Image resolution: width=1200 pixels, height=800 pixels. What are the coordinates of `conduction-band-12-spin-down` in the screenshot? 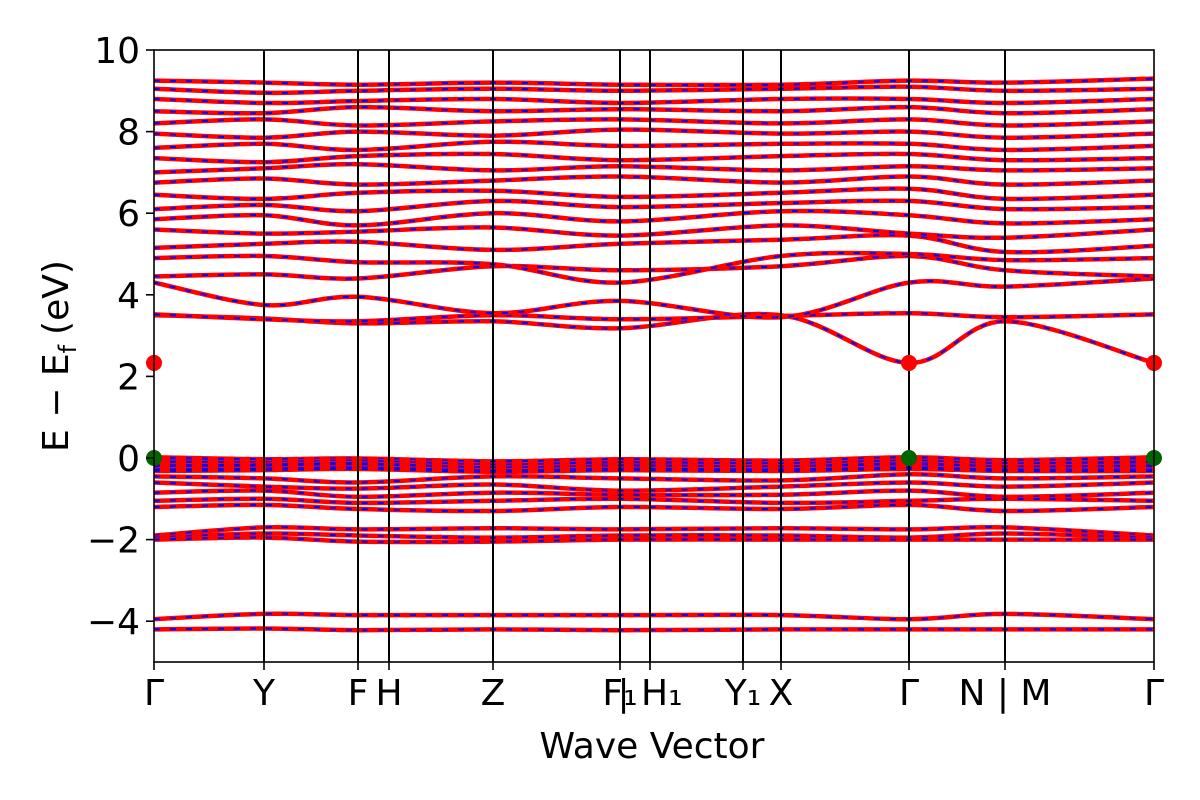 It's located at (654, 158).